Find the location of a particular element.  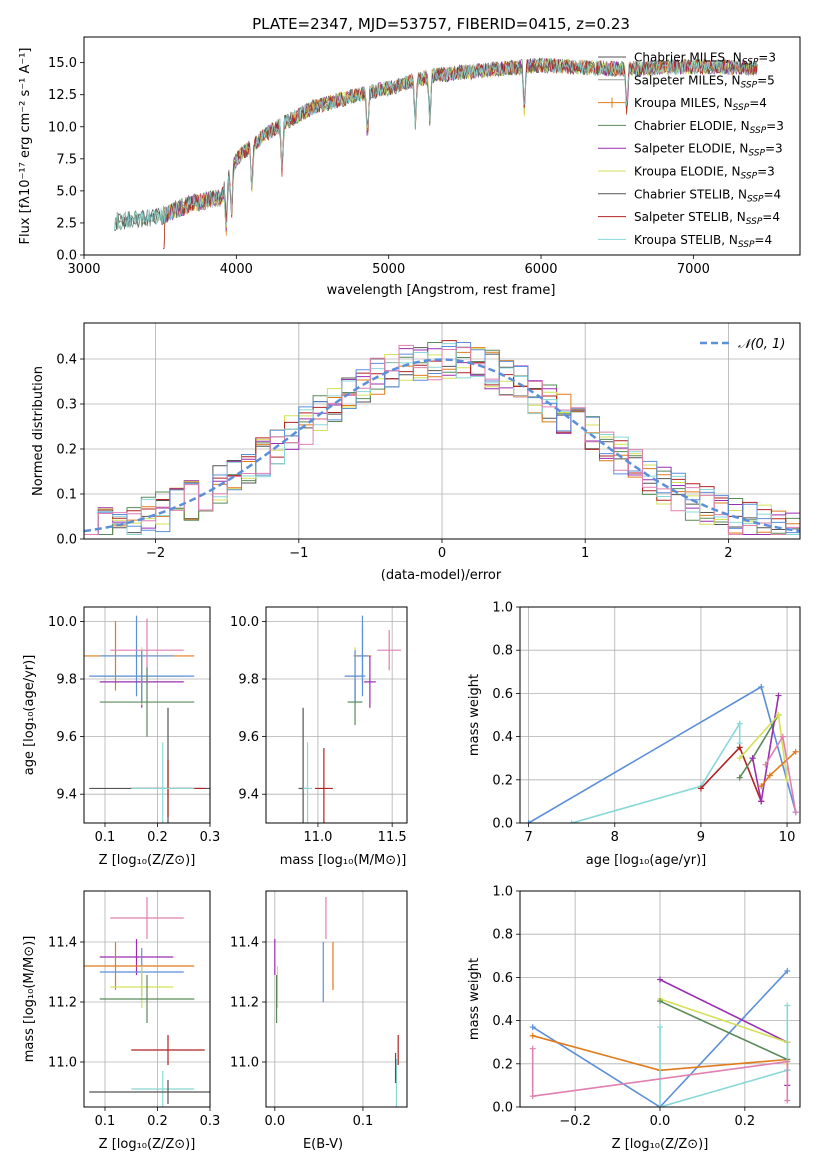

x-tick-label: 9 is located at coordinates (701, 837).